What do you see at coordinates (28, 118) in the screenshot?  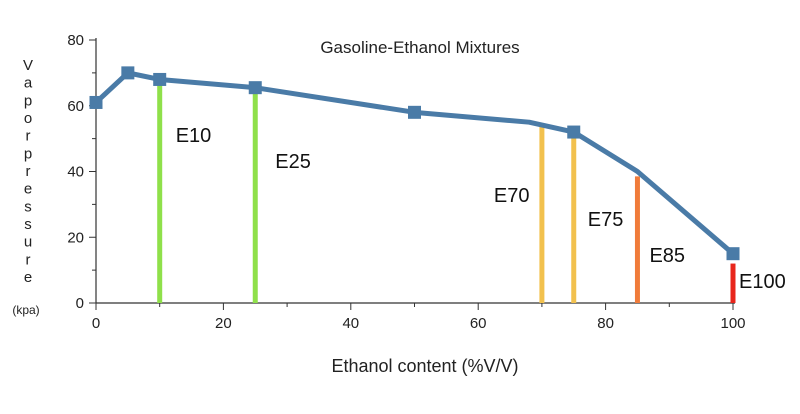 I see `y-axis-label-letter: o` at bounding box center [28, 118].